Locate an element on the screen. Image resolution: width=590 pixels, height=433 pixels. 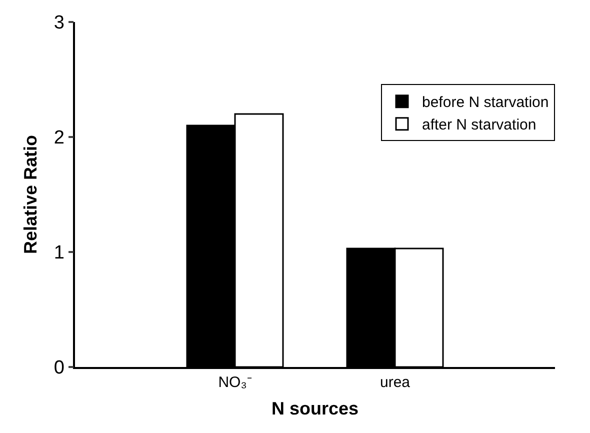
legend-label: after N starvation is located at coordinates (479, 125).